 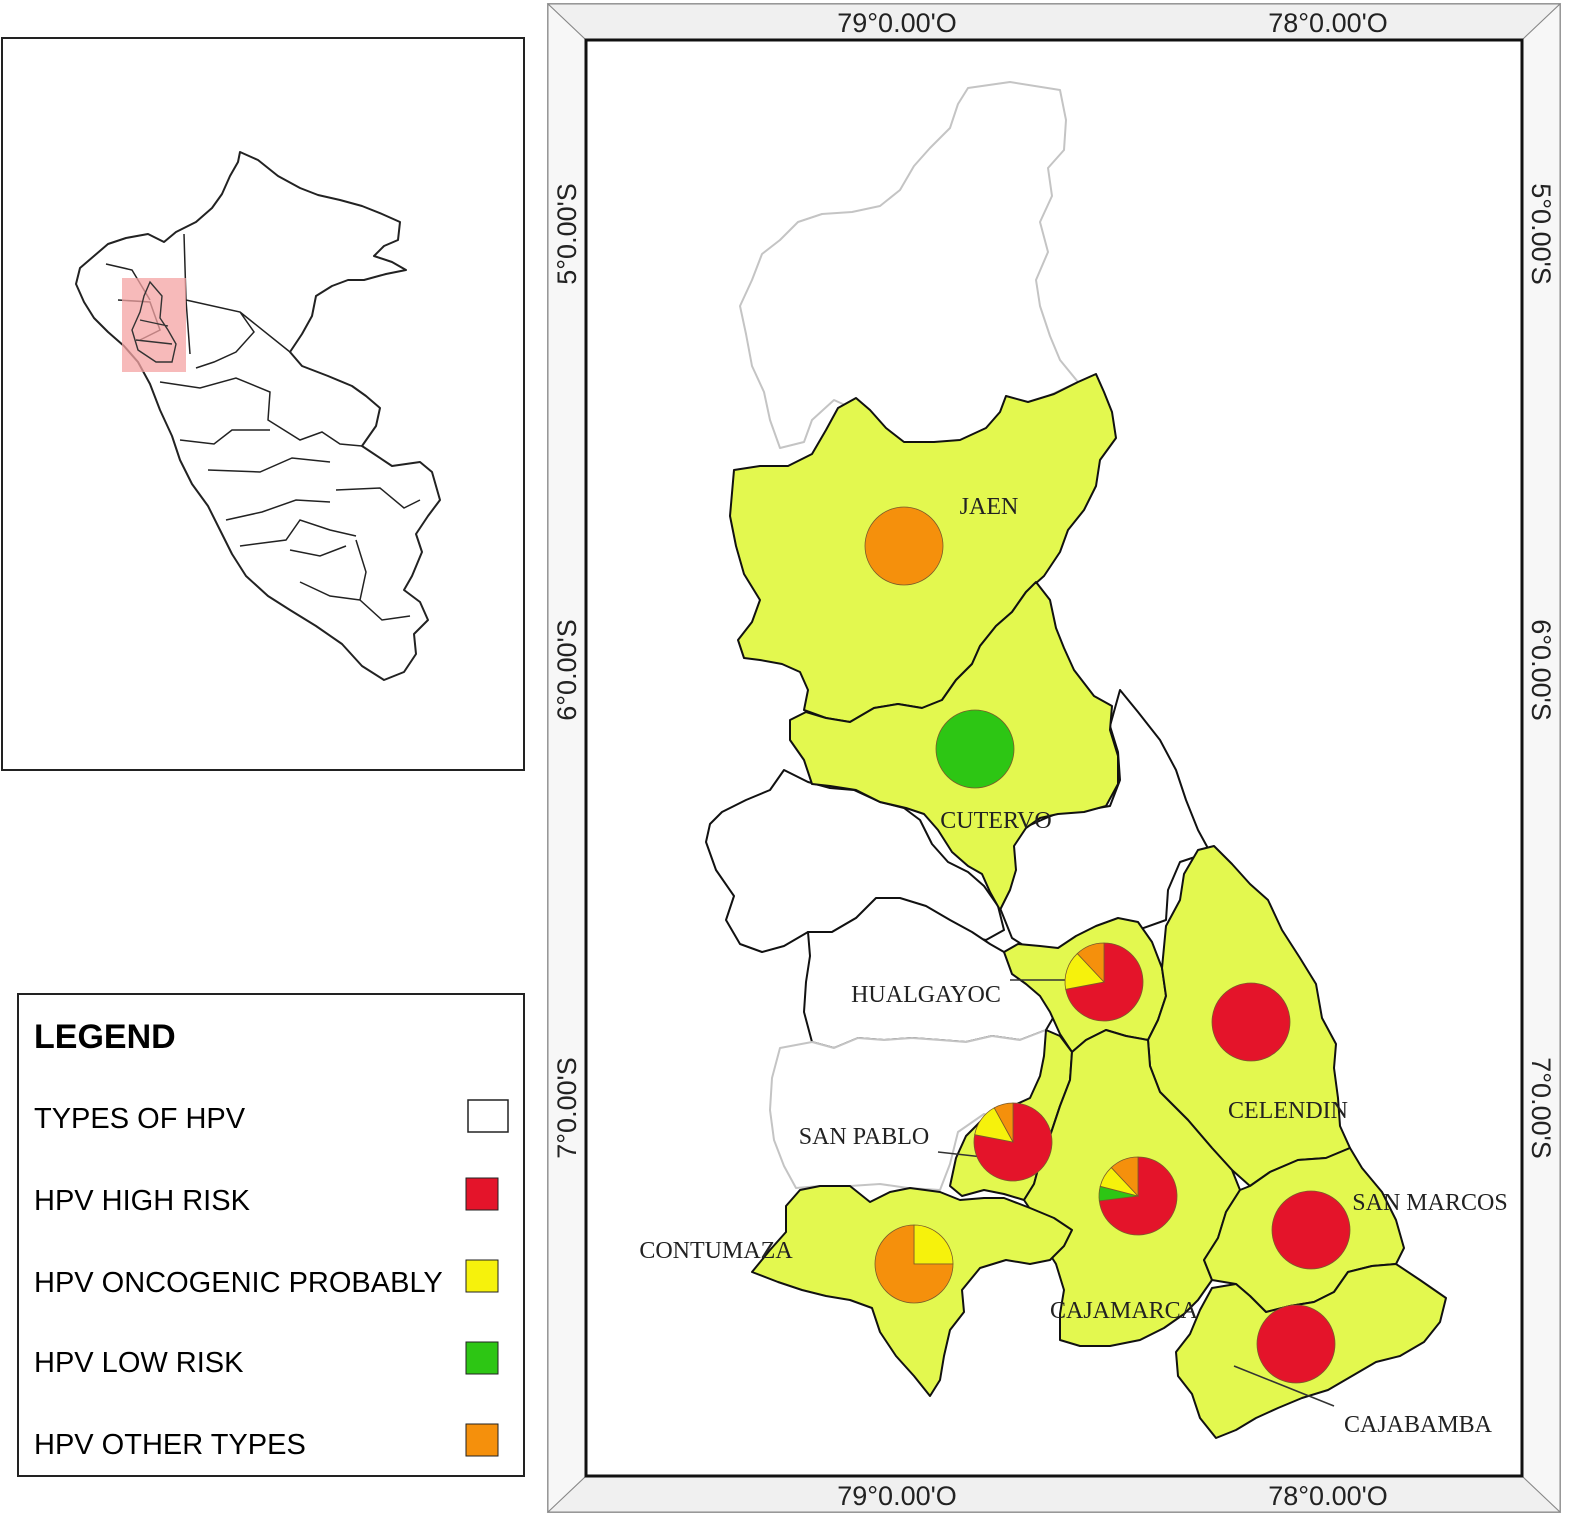 What do you see at coordinates (567, 1108) in the screenshot?
I see `lat-label-left-7: 7°0.00'S` at bounding box center [567, 1108].